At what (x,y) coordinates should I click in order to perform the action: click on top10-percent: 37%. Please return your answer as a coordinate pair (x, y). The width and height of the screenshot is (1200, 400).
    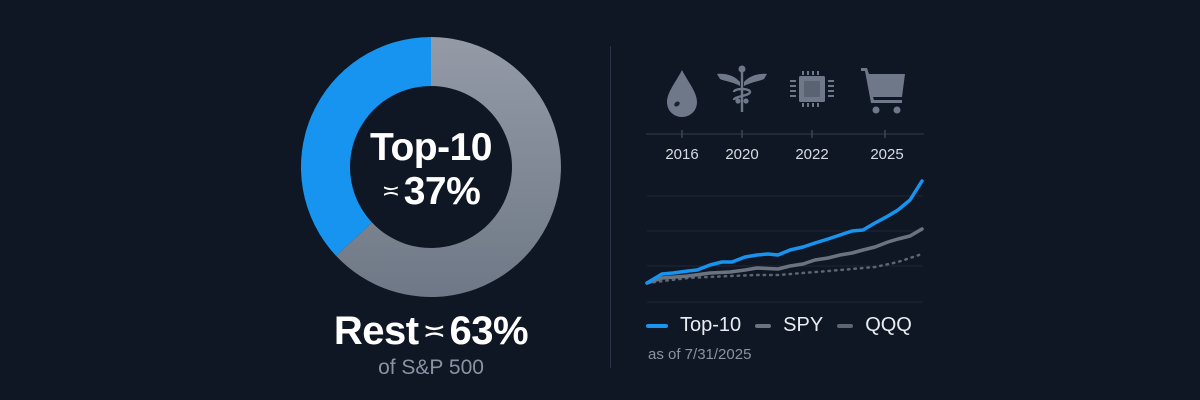
    Looking at the image, I should click on (442, 191).